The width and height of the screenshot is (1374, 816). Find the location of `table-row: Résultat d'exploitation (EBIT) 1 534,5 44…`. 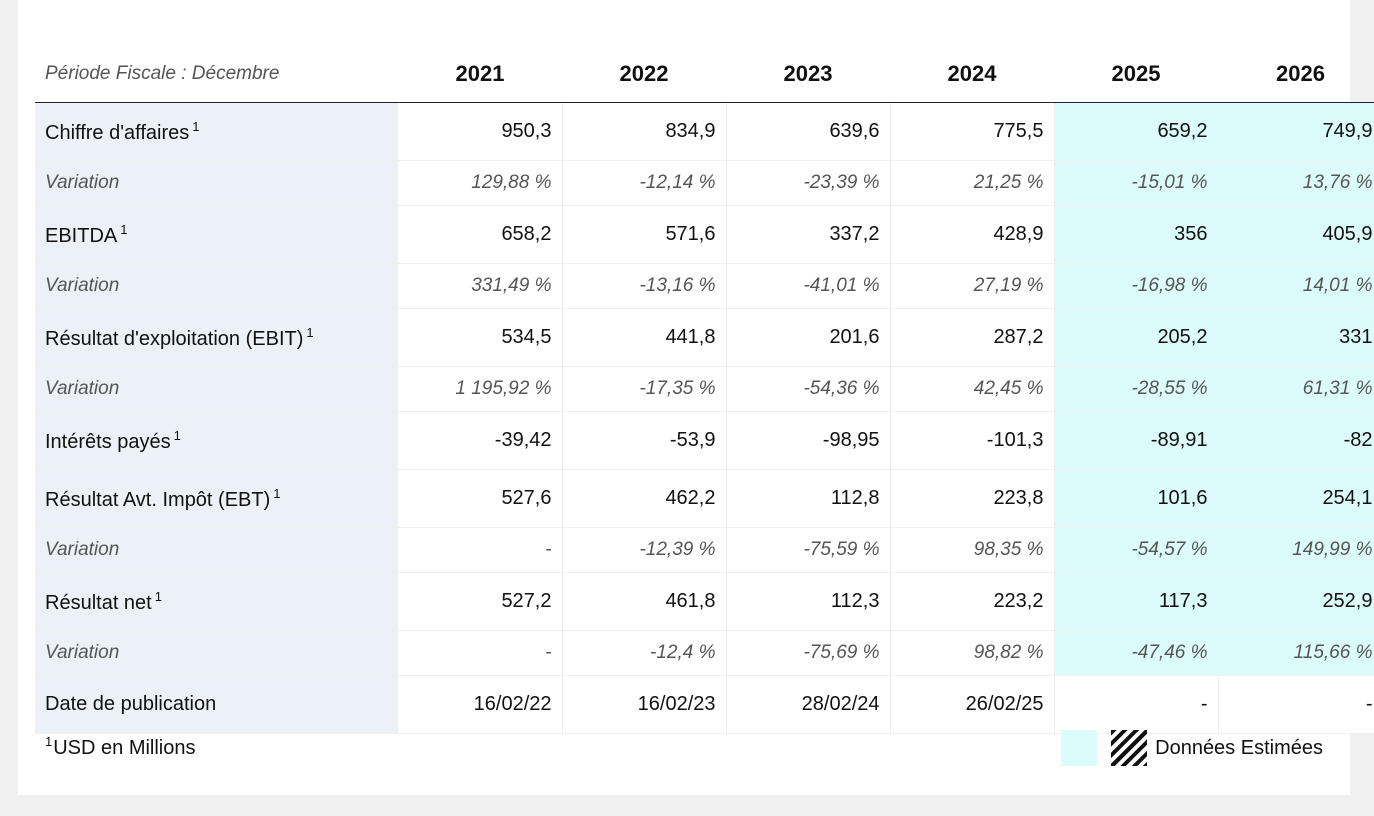

table-row: Résultat d'exploitation (EBIT) 1 534,5 44… is located at coordinates (704, 337).